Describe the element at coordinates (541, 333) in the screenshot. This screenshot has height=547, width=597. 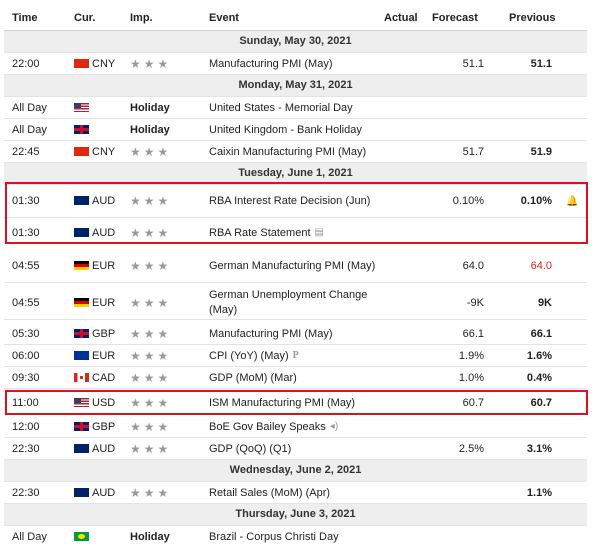
I see `previous-value: 66.1` at that location.